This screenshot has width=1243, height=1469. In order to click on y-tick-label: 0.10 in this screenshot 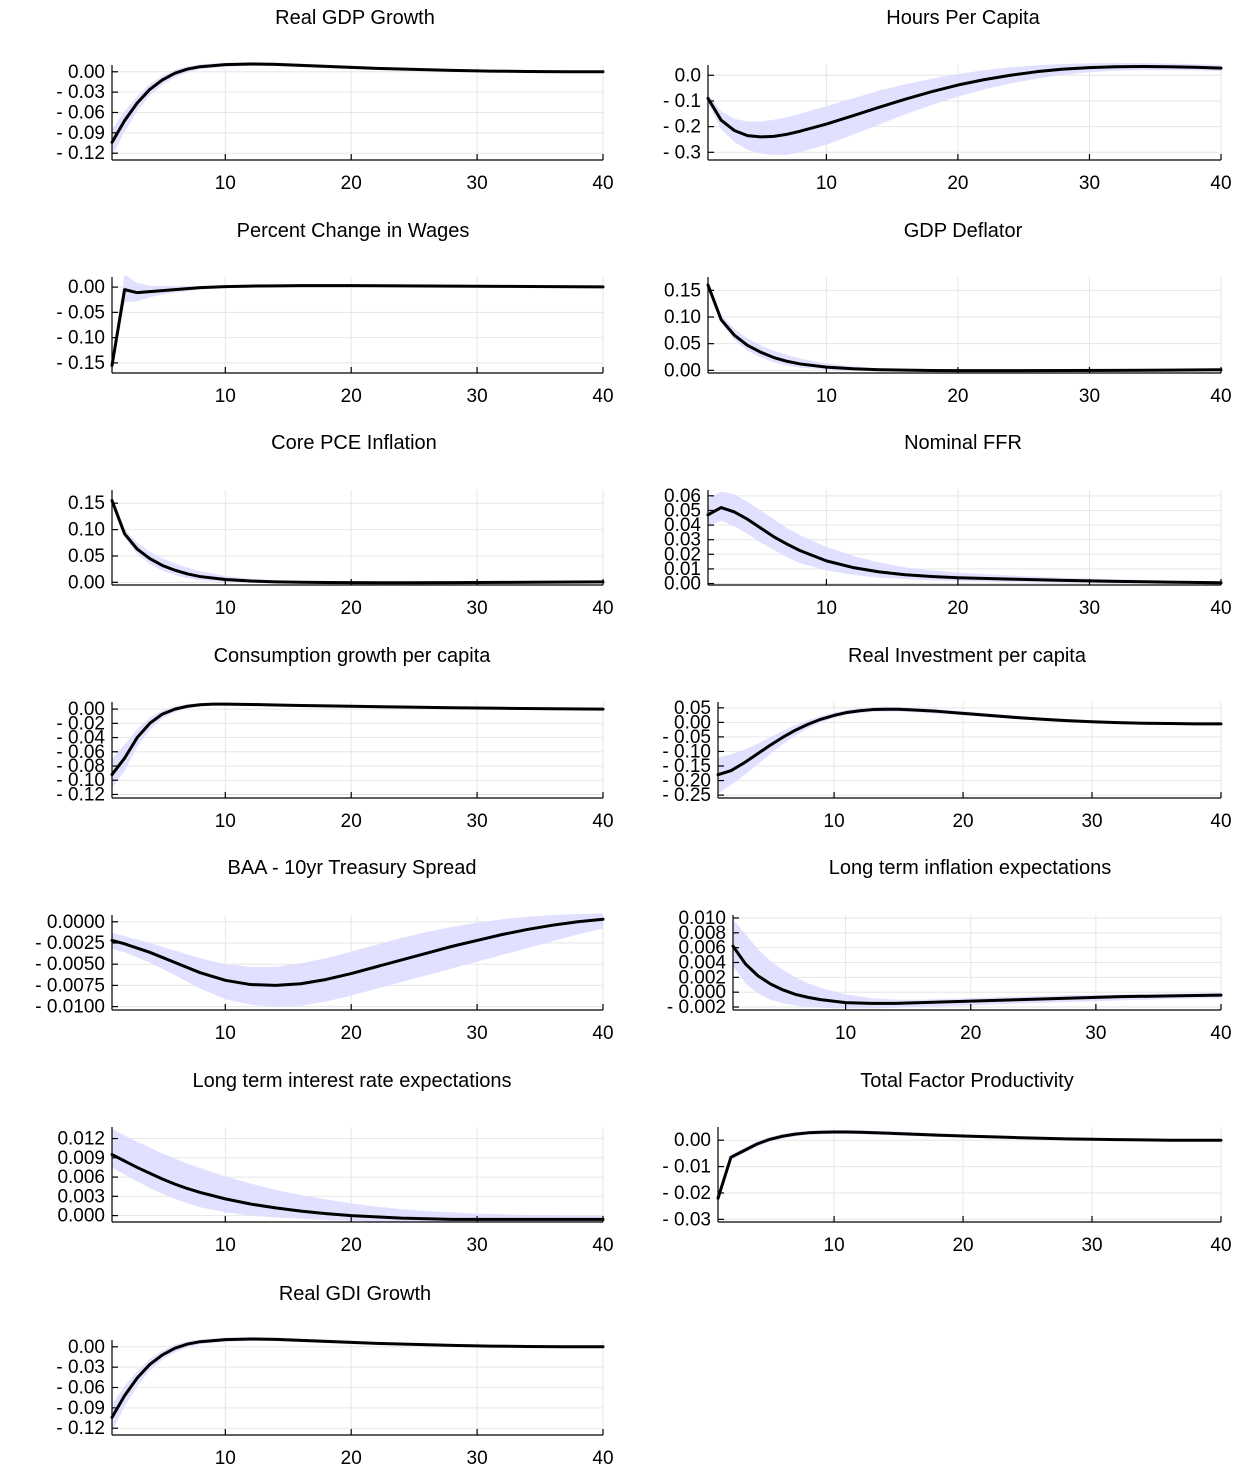, I will do `click(86, 530)`.